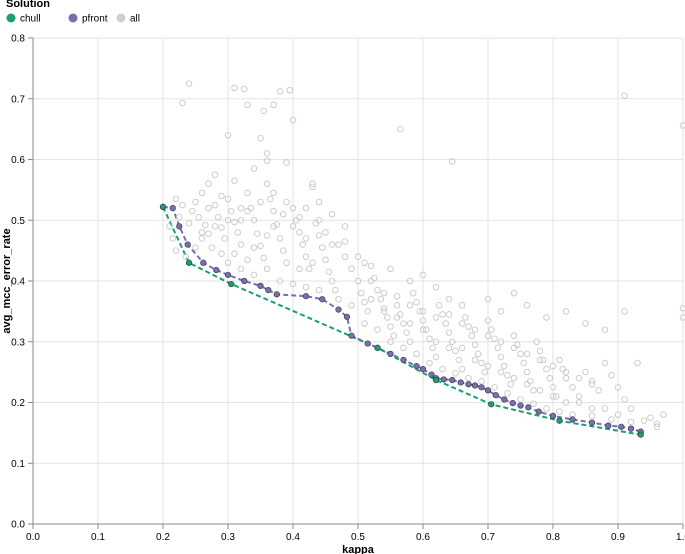 The height and width of the screenshot is (554, 685). What do you see at coordinates (128, 19) in the screenshot?
I see `legend-item-all: all` at bounding box center [128, 19].